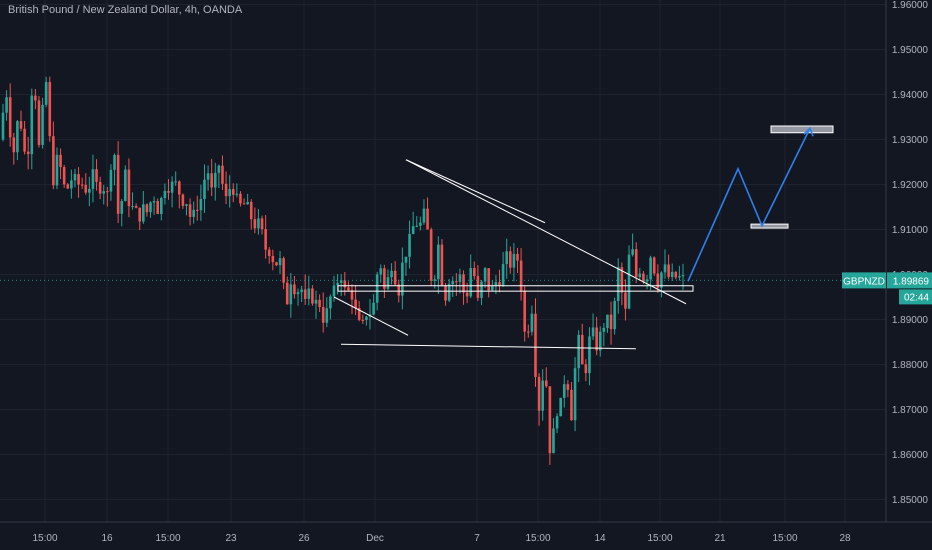  What do you see at coordinates (910, 500) in the screenshot?
I see `y-tick-label: 1.85000` at bounding box center [910, 500].